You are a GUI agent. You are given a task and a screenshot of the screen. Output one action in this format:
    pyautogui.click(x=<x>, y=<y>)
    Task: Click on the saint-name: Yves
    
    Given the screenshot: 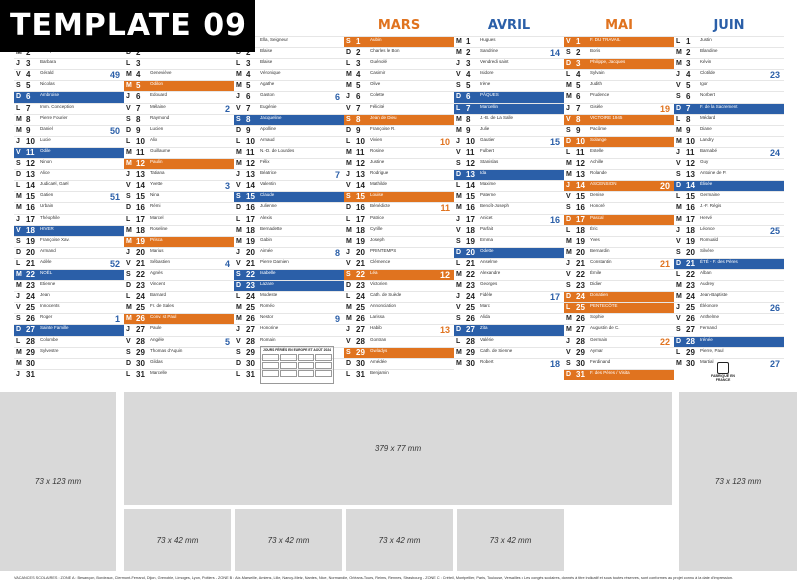 What is the action you would take?
    pyautogui.click(x=595, y=239)
    